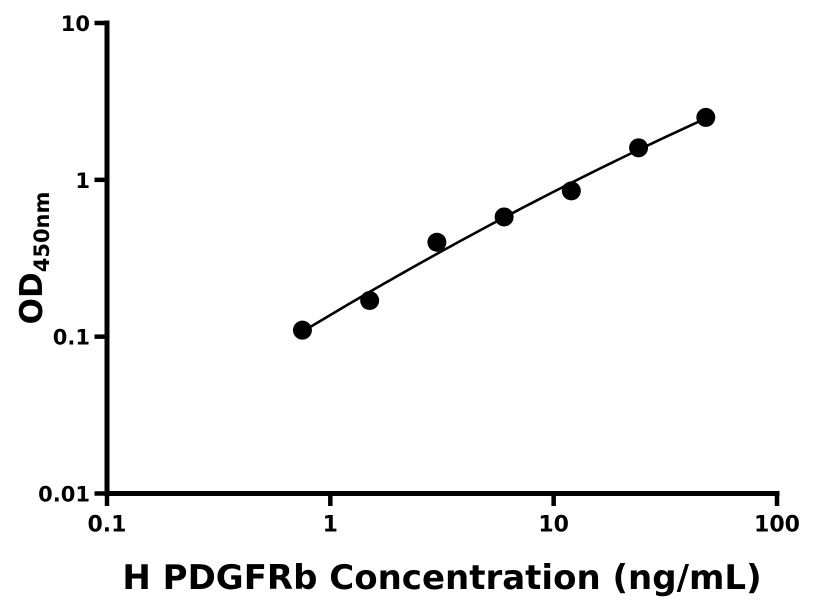  What do you see at coordinates (75, 24) in the screenshot?
I see `y-axis-tick-label: 10` at bounding box center [75, 24].